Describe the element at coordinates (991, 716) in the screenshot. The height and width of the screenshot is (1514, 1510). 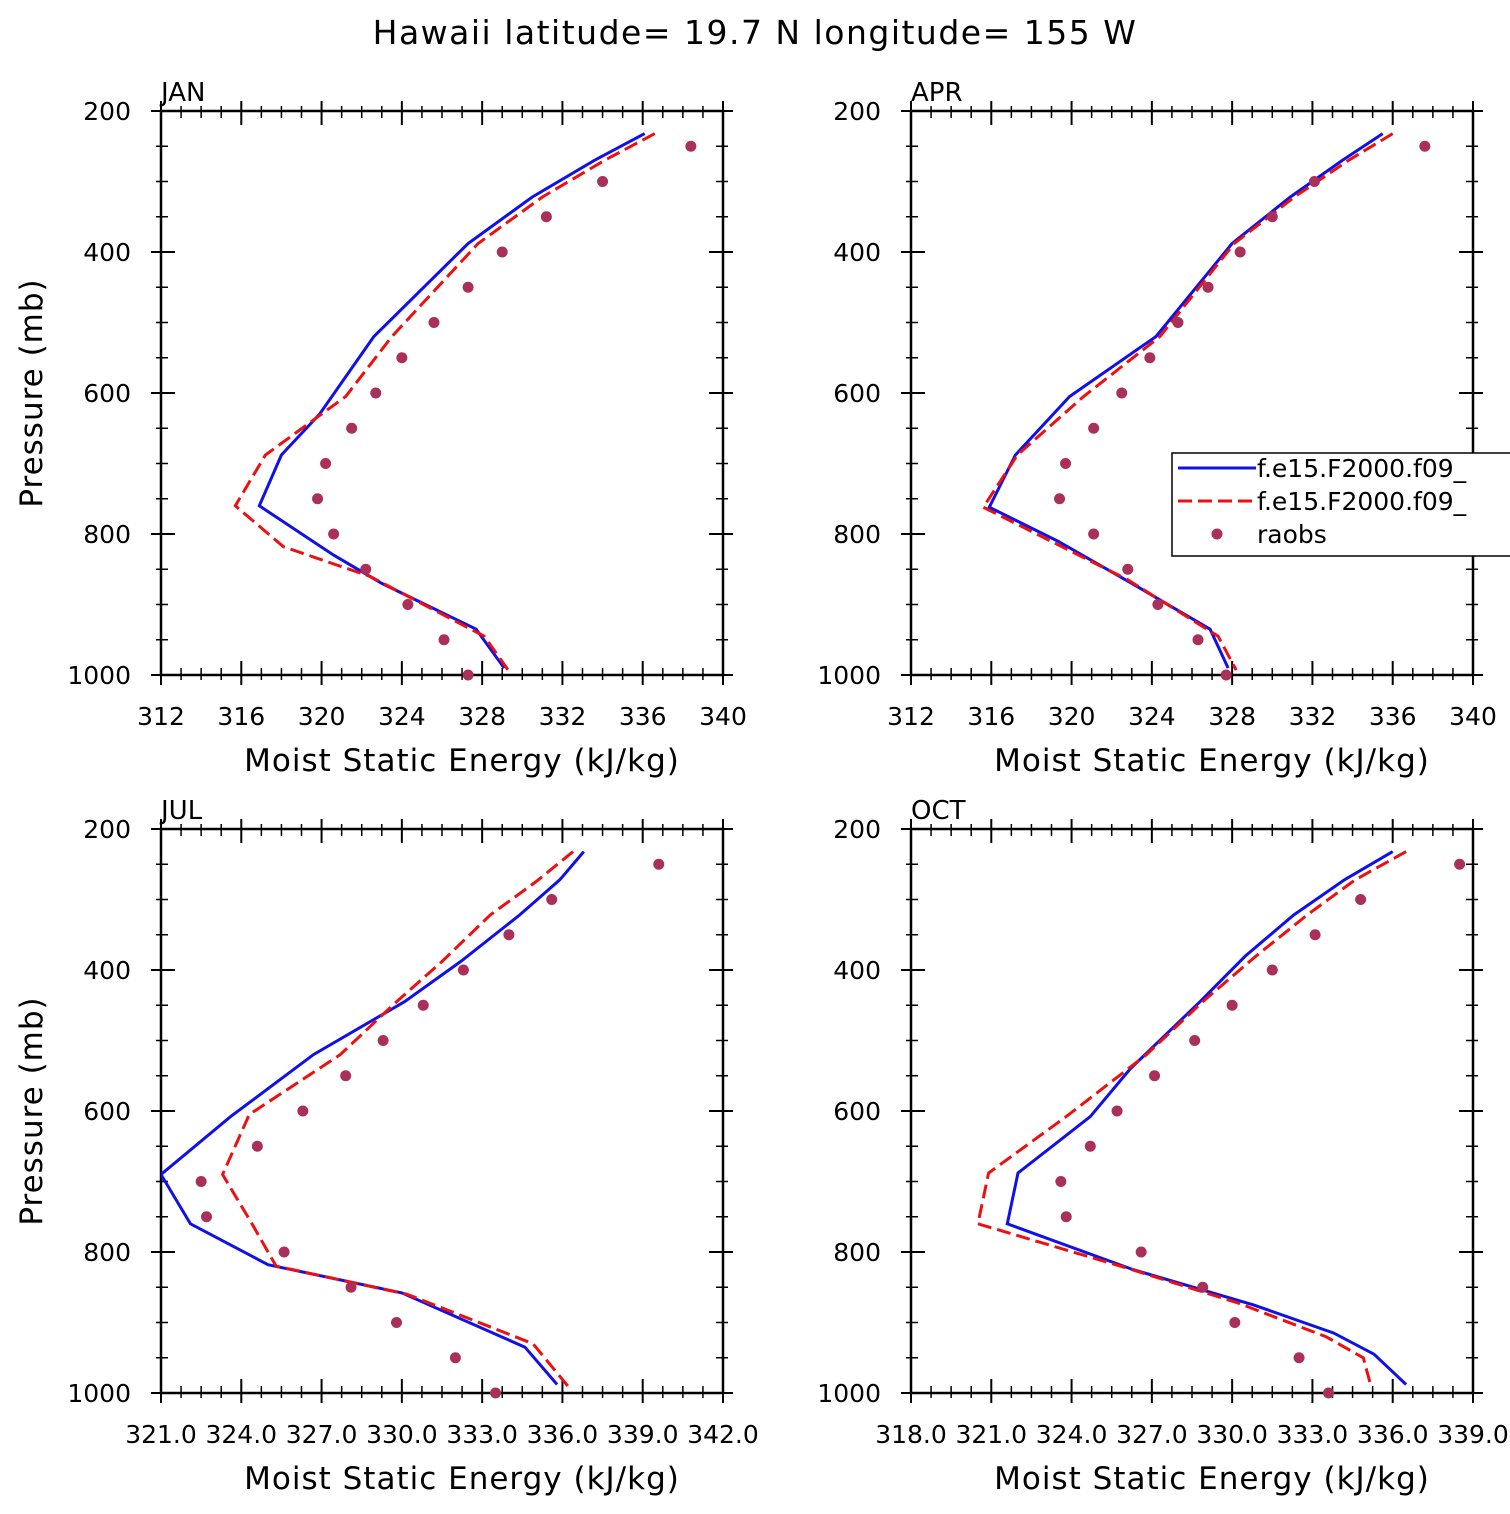
I see `x-tick-label: 316` at that location.